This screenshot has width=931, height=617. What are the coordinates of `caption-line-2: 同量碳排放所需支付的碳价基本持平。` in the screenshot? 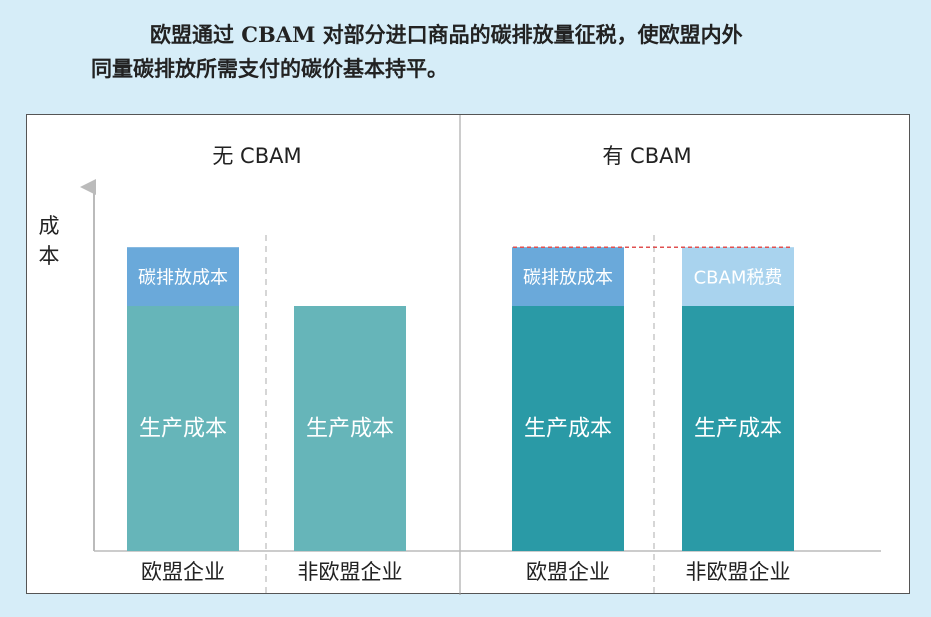 It's located at (269, 68).